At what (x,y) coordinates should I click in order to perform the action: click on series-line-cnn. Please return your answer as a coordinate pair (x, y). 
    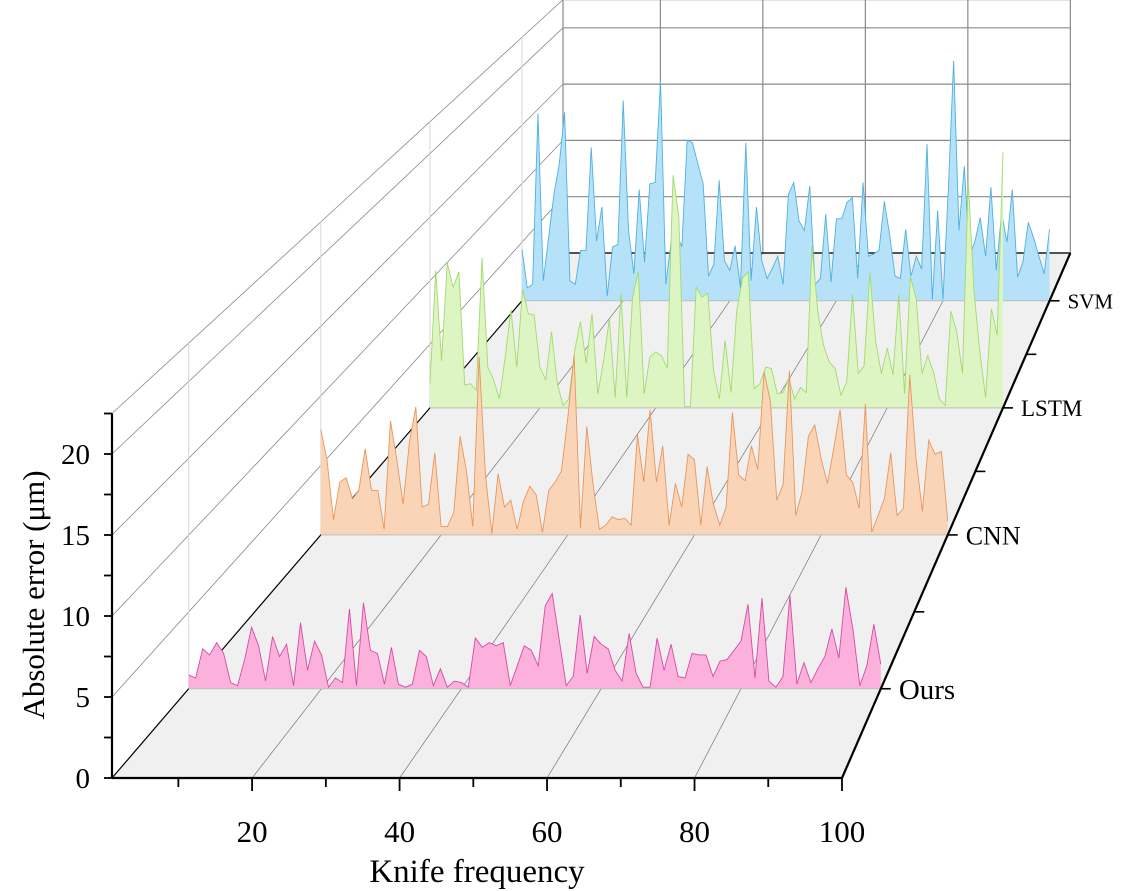
    Looking at the image, I should click on (634, 444).